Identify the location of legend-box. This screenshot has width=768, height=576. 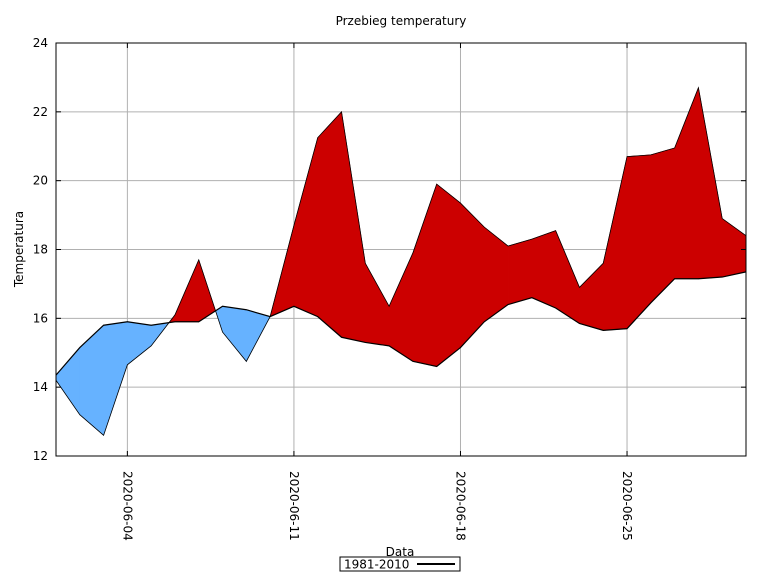
(400, 564).